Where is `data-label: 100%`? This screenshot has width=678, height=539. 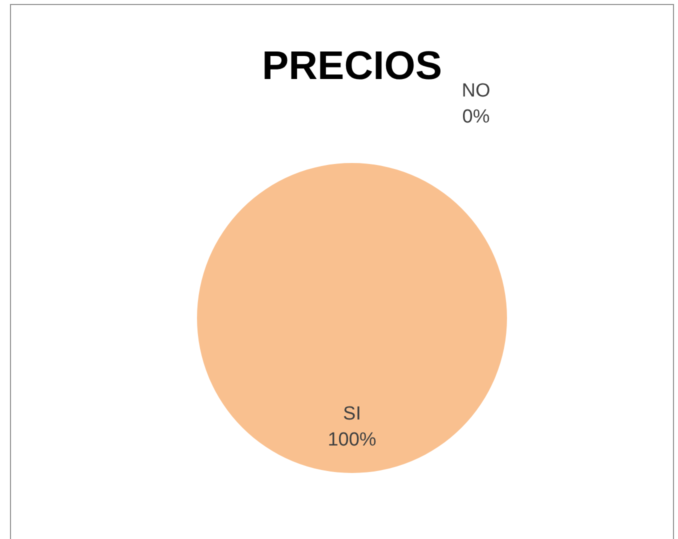
data-label: 100% is located at coordinates (352, 440).